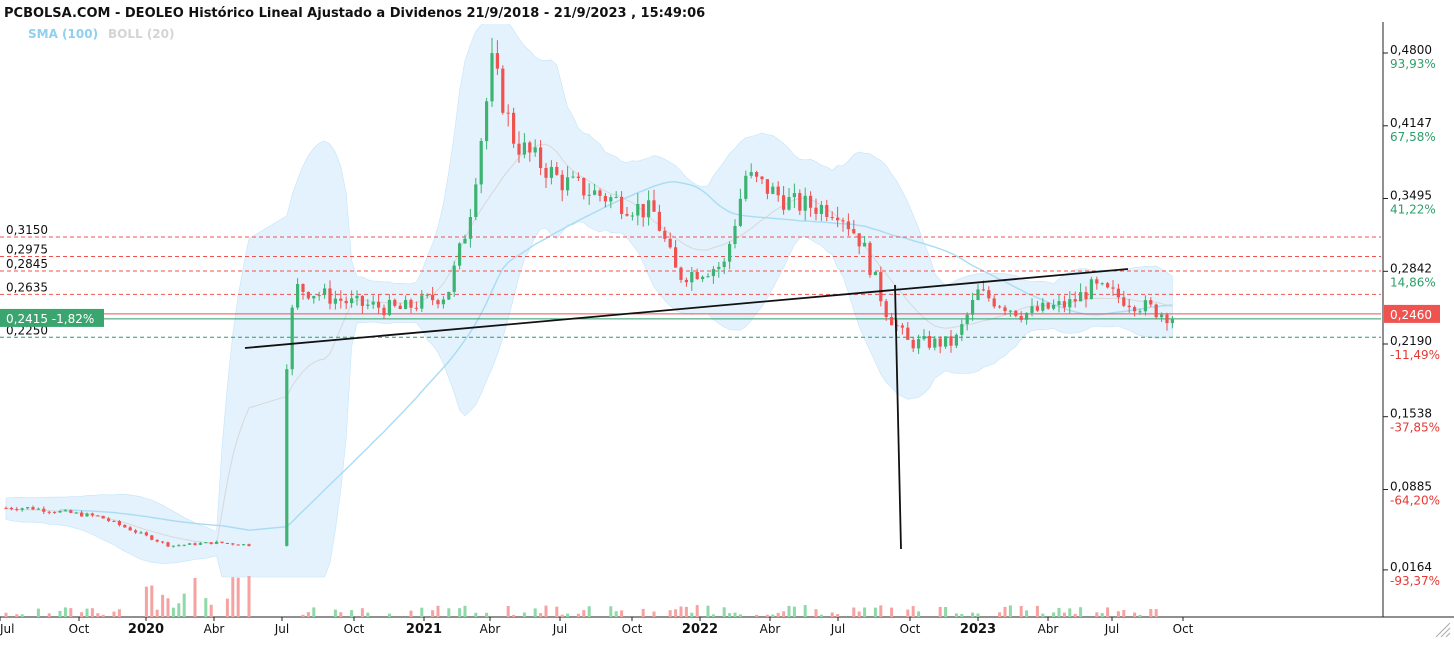 This screenshot has height=646, width=1454. Describe the element at coordinates (141, 34) in the screenshot. I see `legend-boll: BOLL (20)` at that location.